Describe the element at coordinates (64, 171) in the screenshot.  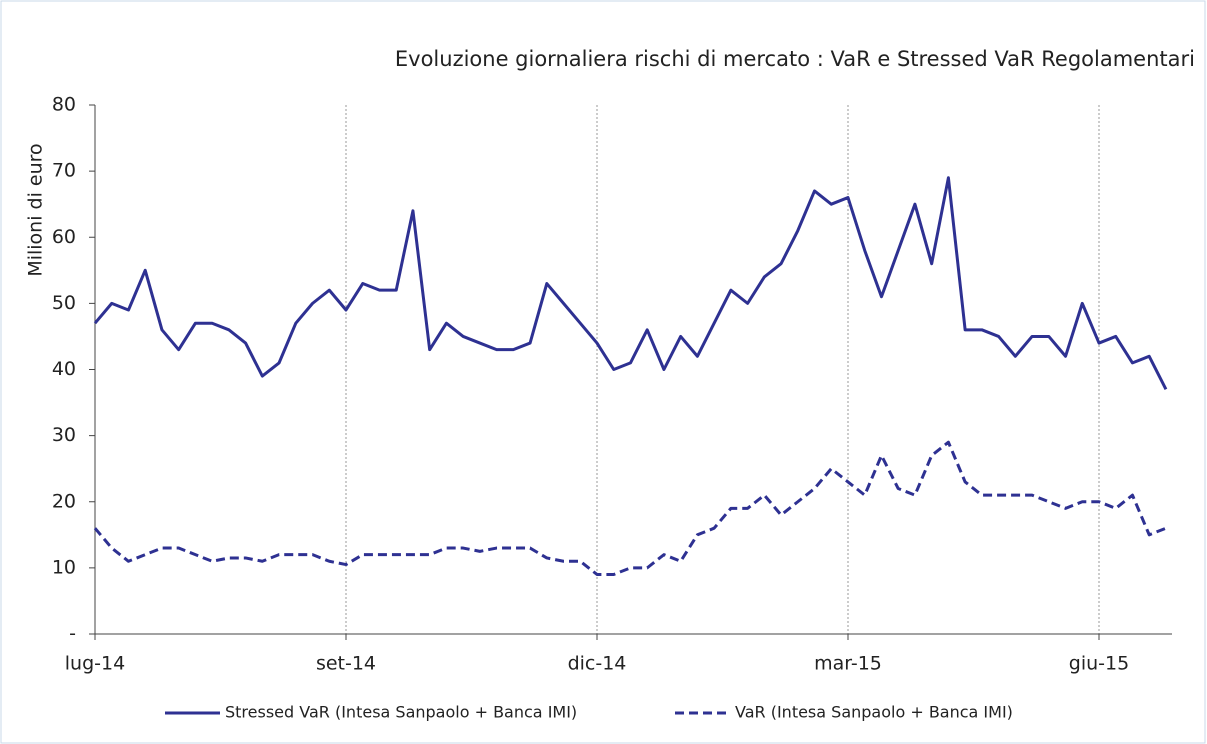
I see `y-tick-label: 70` at that location.